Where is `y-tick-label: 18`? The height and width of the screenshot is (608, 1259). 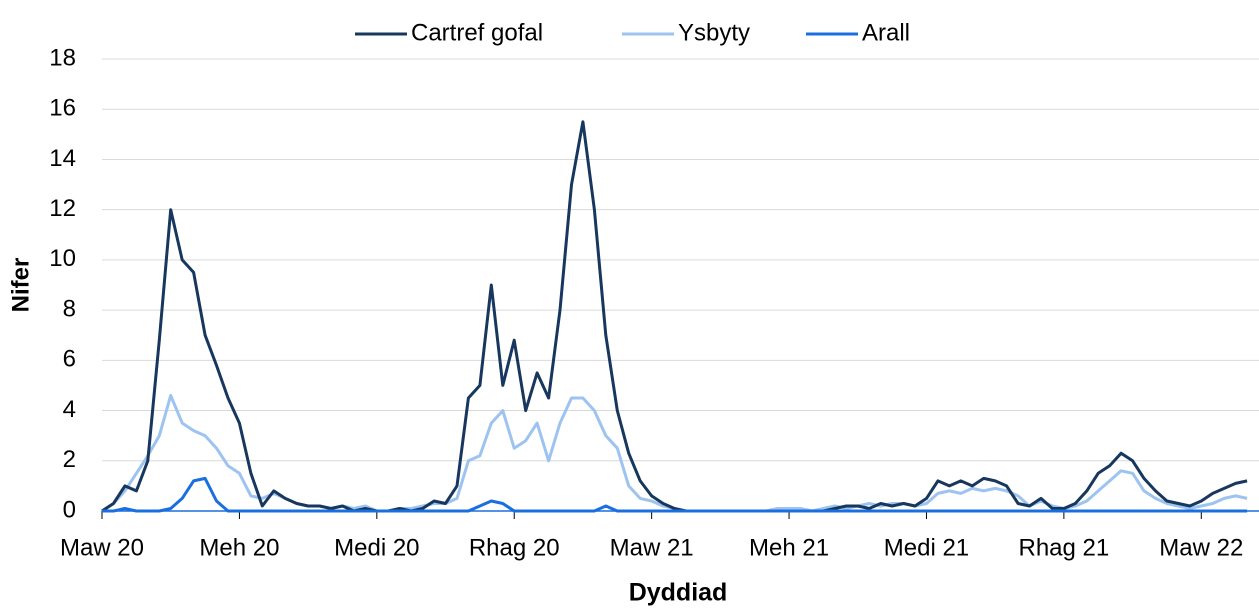
y-tick-label: 18 is located at coordinates (62, 57).